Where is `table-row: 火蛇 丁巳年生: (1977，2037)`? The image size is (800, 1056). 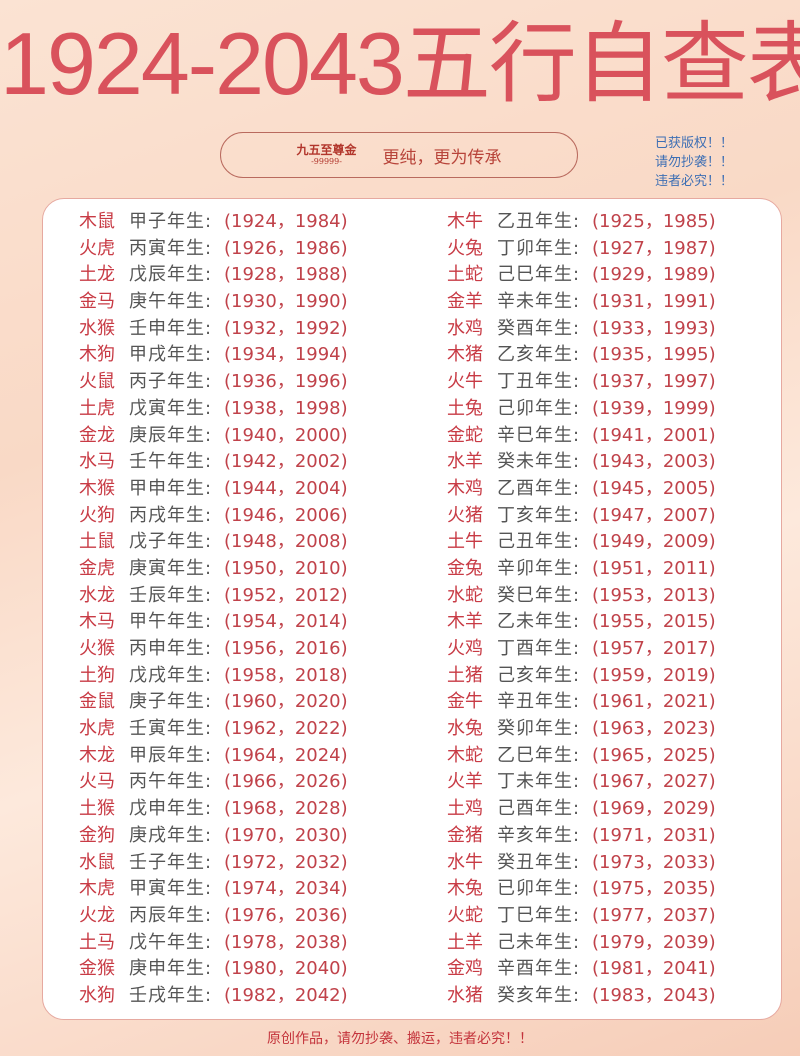
table-row: 火蛇 丁巳年生: (1977，2037) is located at coordinates (581, 916).